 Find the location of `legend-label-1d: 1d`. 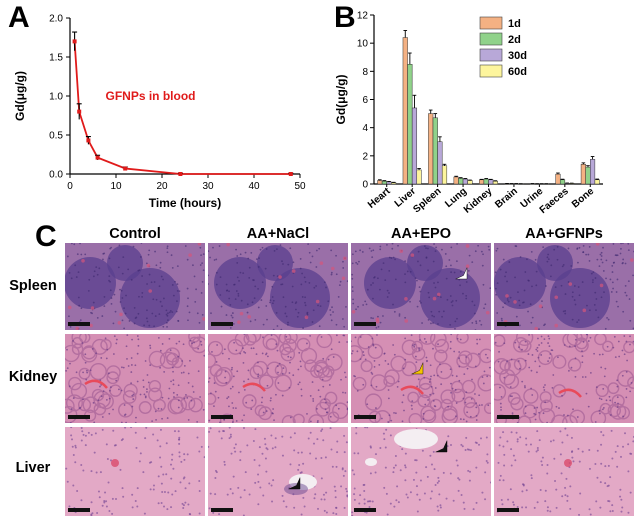

legend-label-1d: 1d is located at coordinates (514, 24).